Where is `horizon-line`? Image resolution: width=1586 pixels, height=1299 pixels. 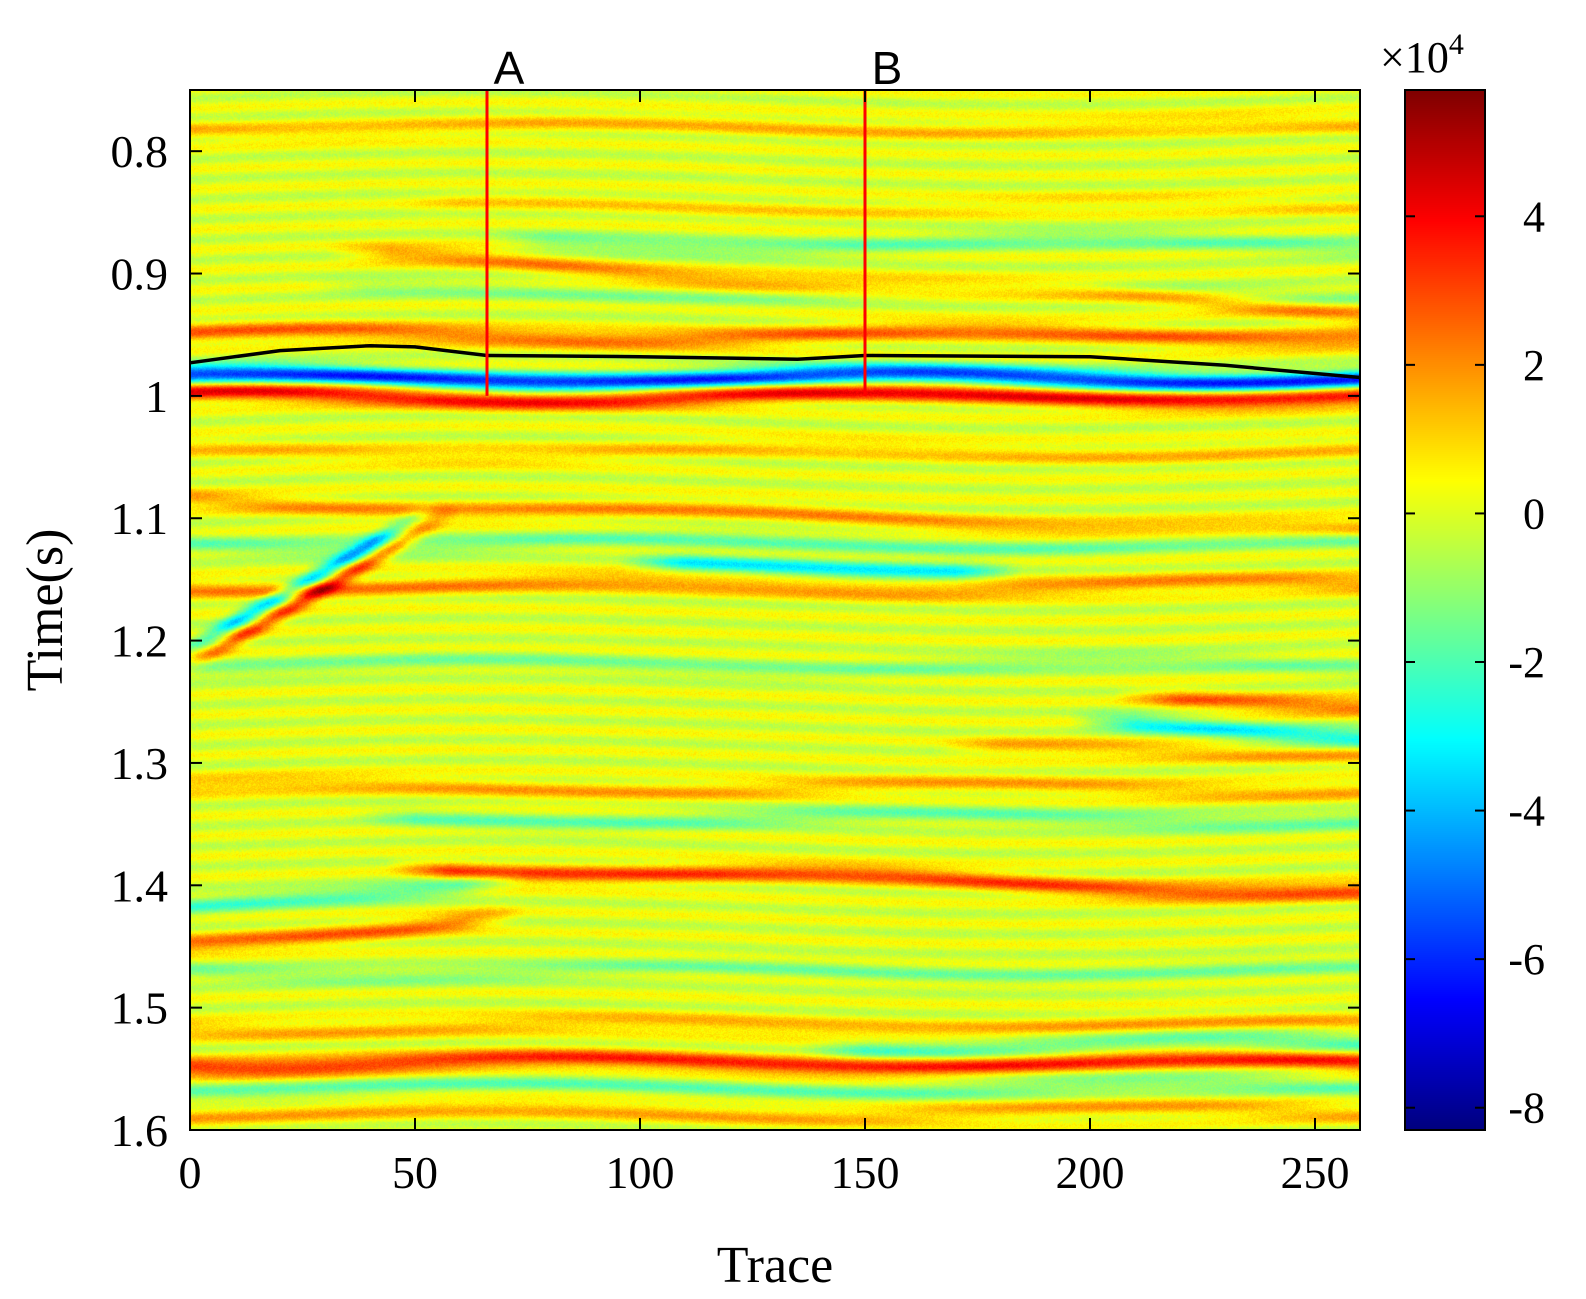 horizon-line is located at coordinates (775, 361).